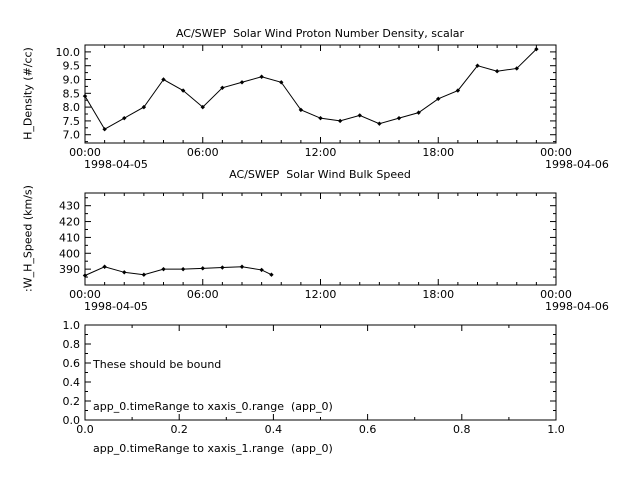 This screenshot has height=480, width=640. What do you see at coordinates (116, 306) in the screenshot?
I see `speed-start-date-label: 1998-04-05` at bounding box center [116, 306].